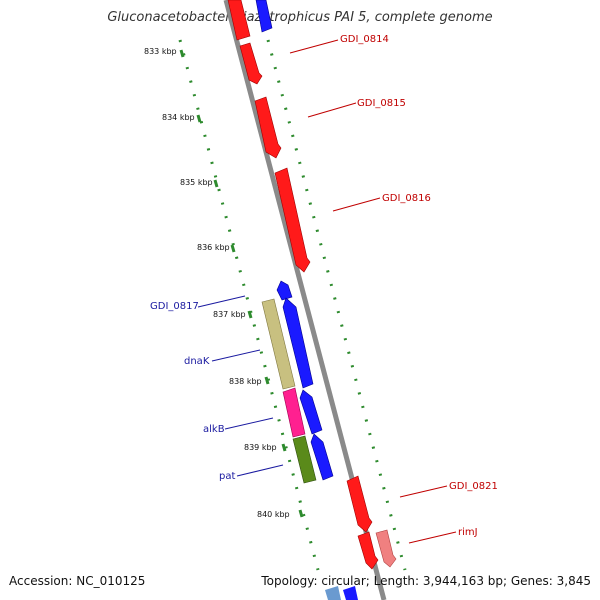 This screenshot has height=600, width=600. I want to click on leader-pat, so click(260, 470).